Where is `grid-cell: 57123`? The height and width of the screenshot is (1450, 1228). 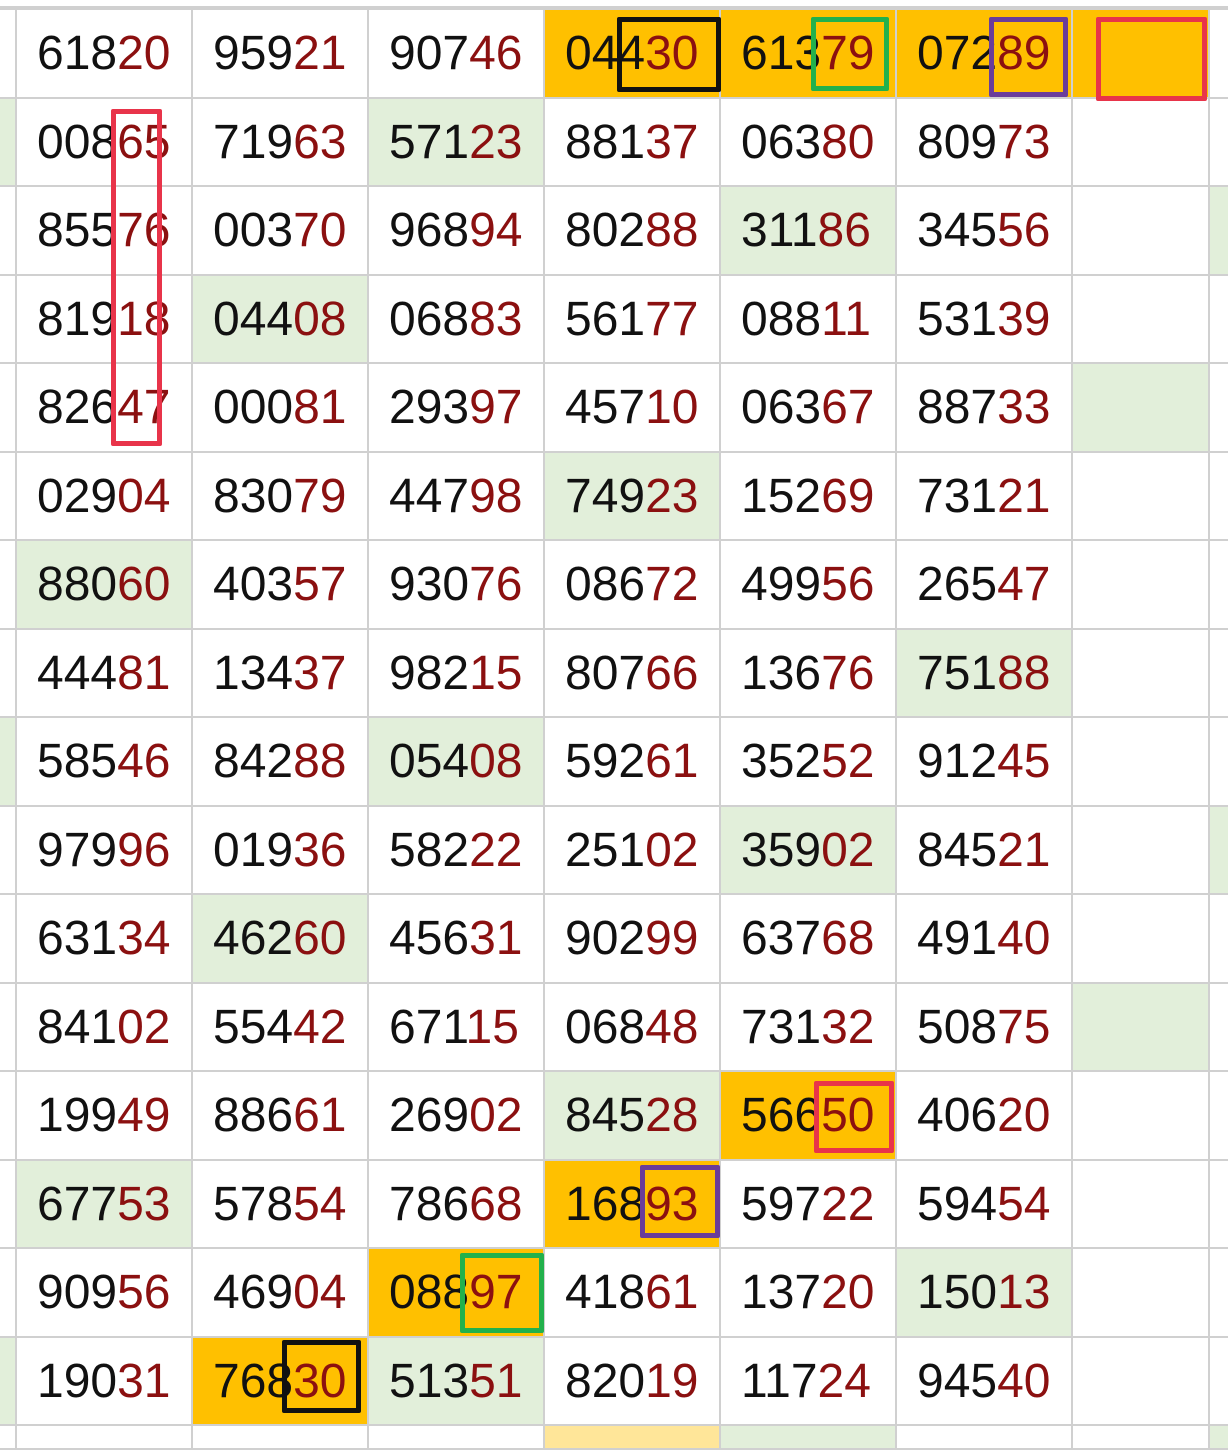
grid-cell: 57123 is located at coordinates (457, 142).